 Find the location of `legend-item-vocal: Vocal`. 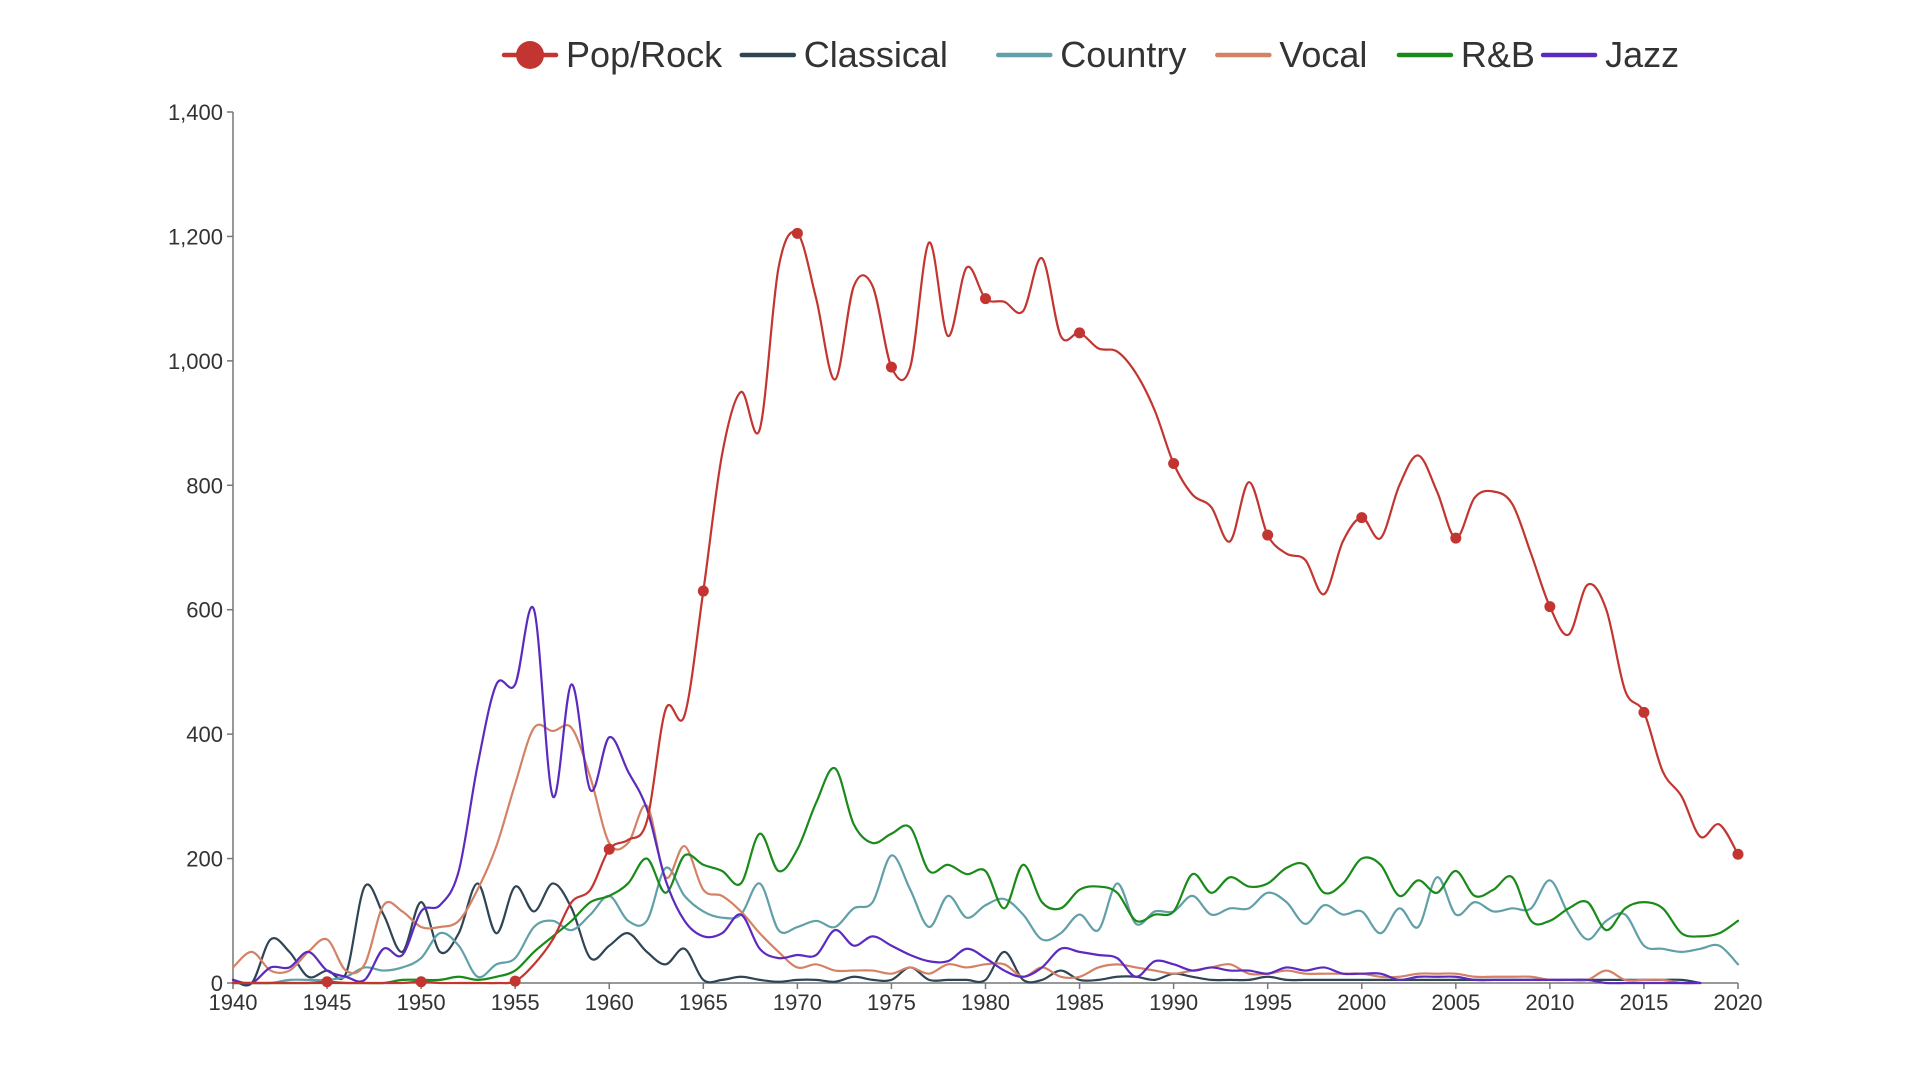

legend-item-vocal: Vocal is located at coordinates (1291, 54).